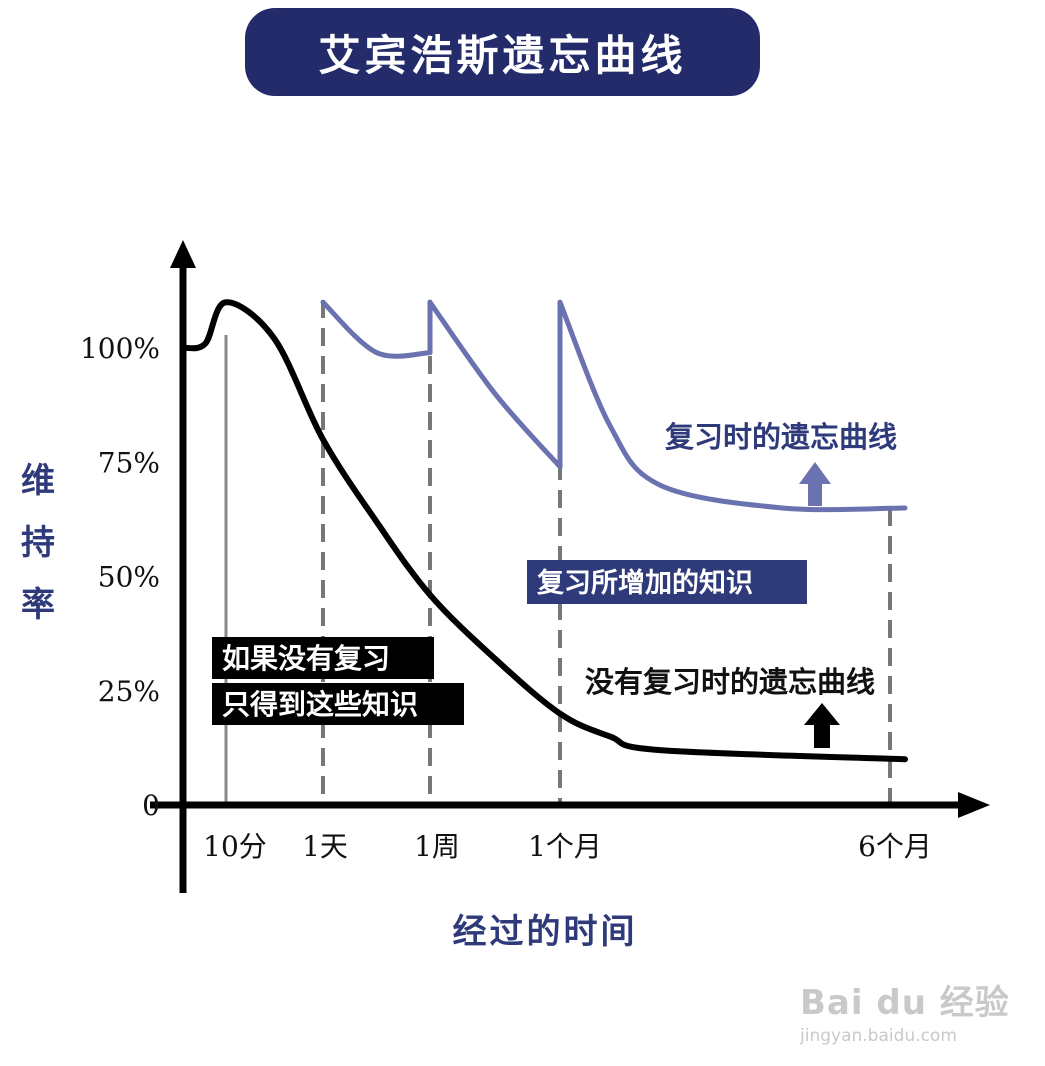 The width and height of the screenshot is (1045, 1066). Describe the element at coordinates (306, 658) in the screenshot. I see `black-box-text: 如果没有复习` at that location.